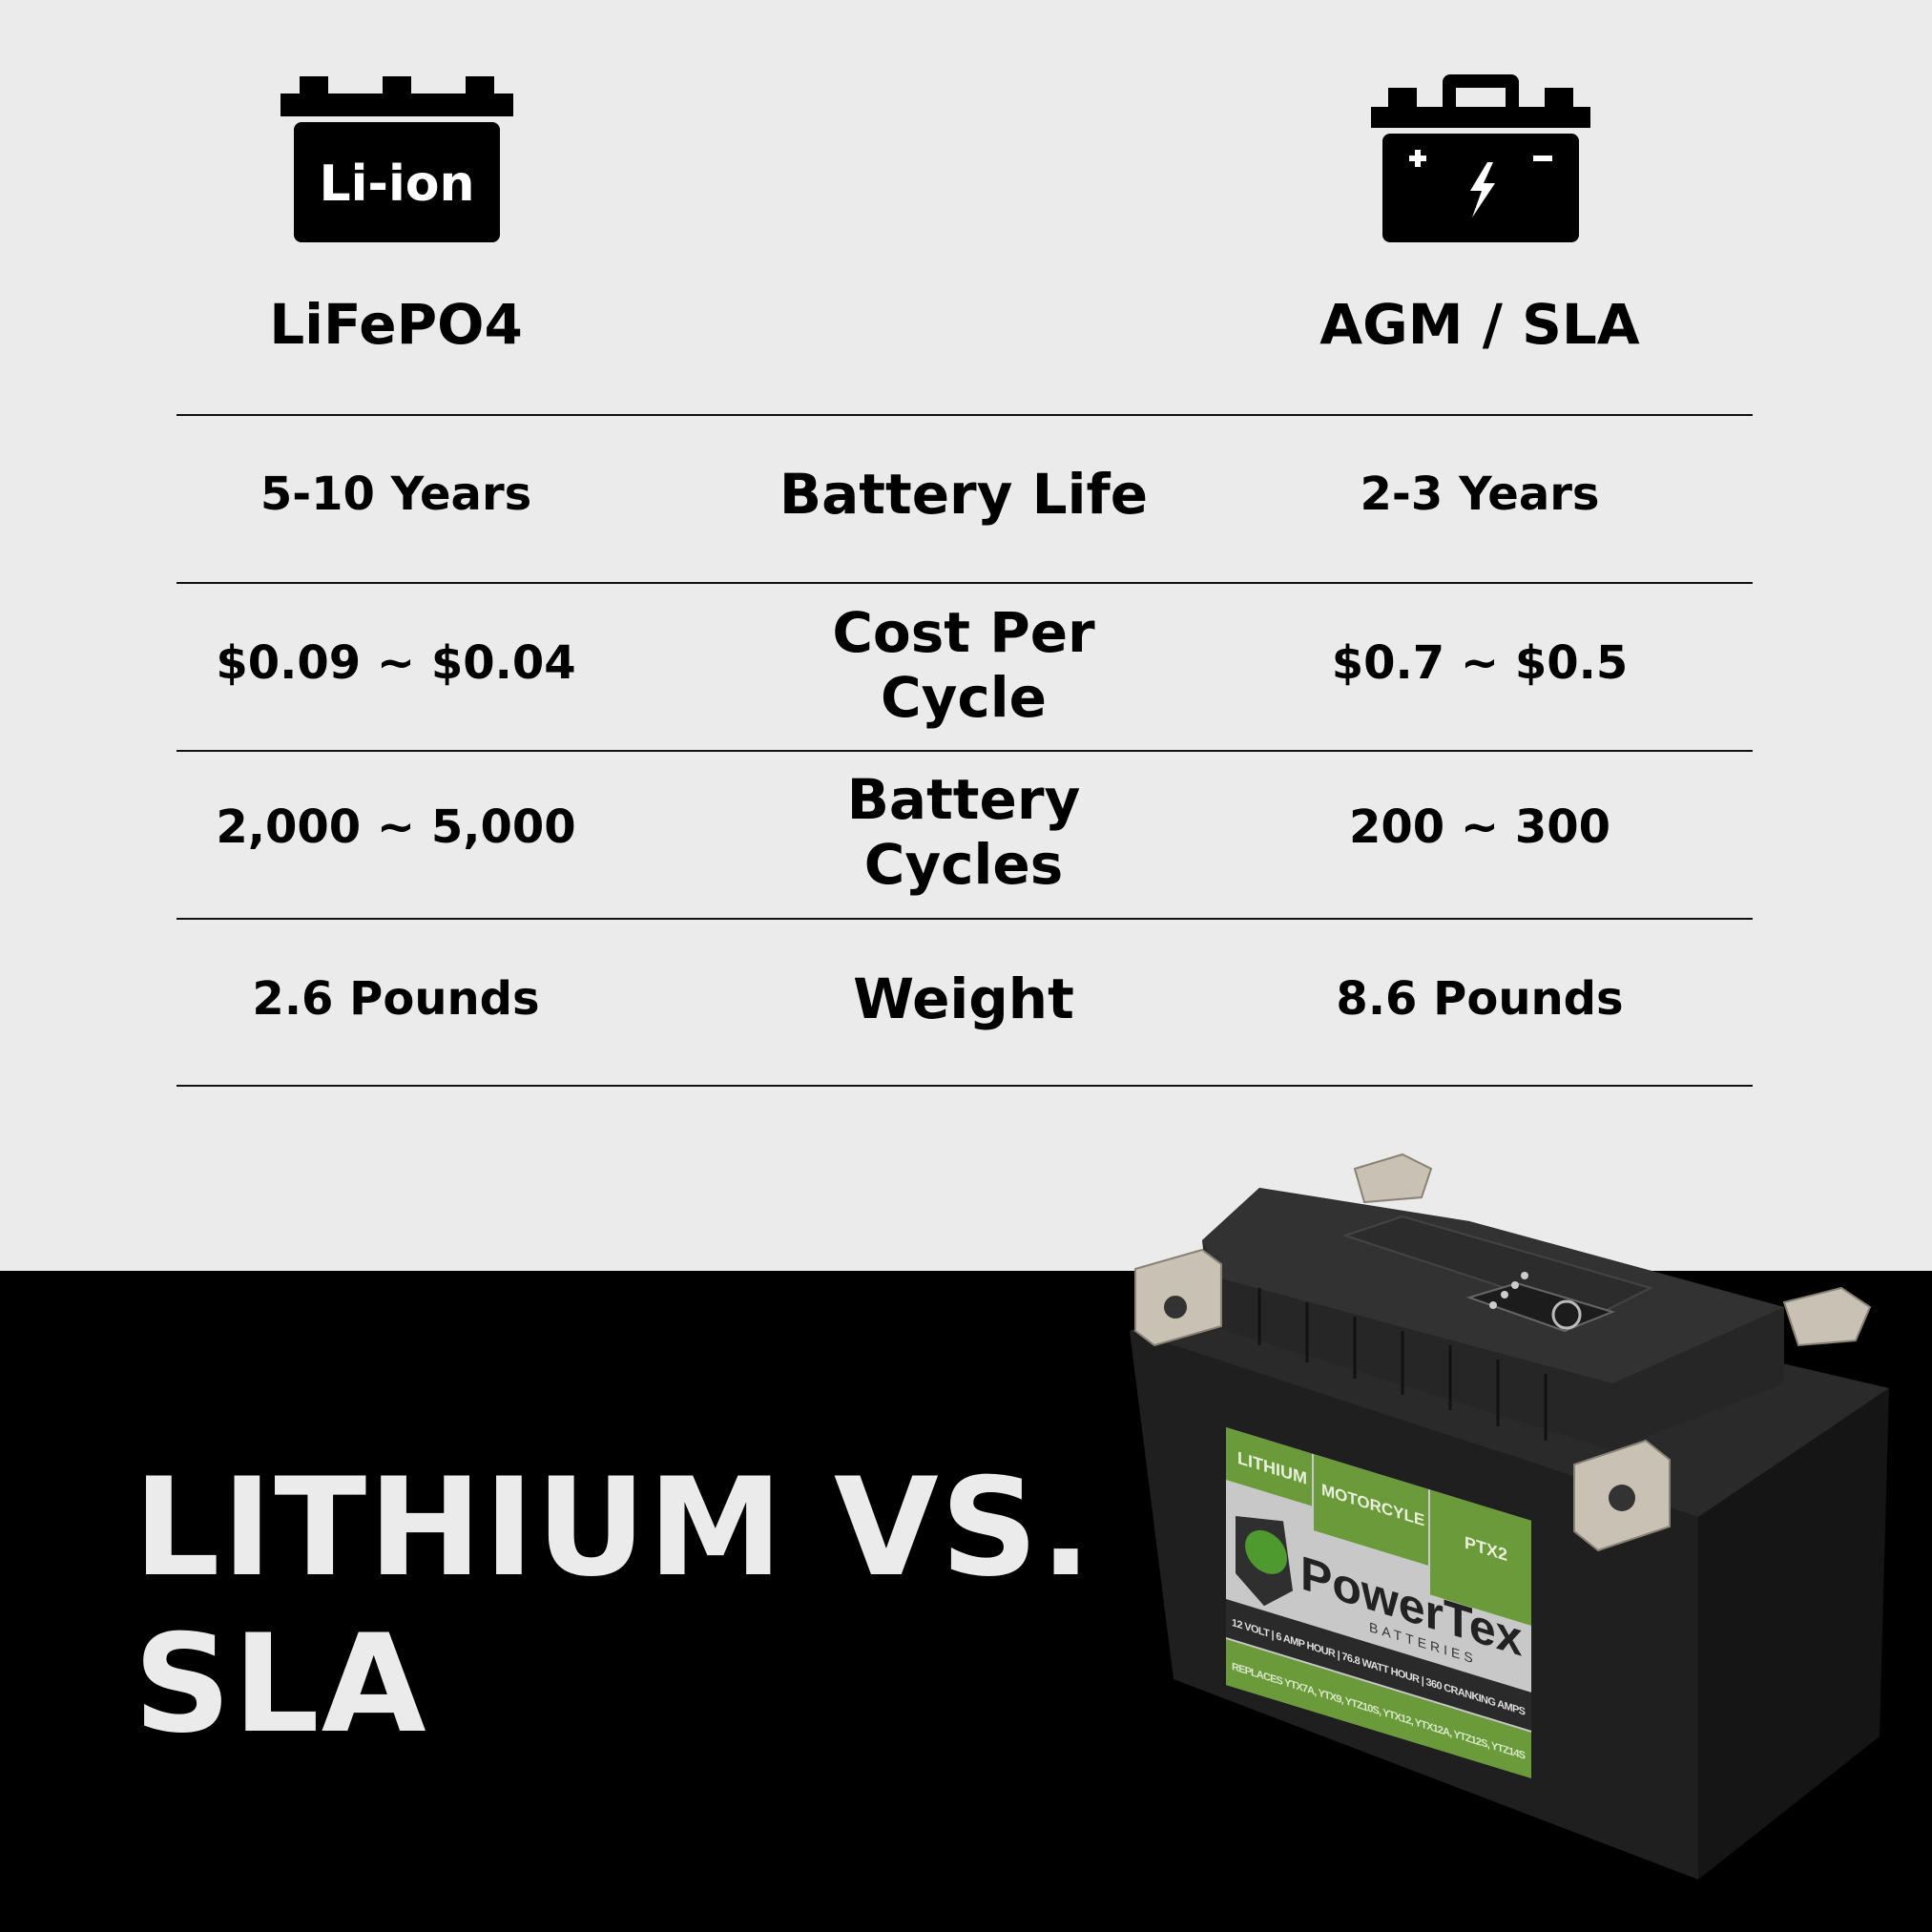 Image resolution: width=1932 pixels, height=1932 pixels. Describe the element at coordinates (1480, 494) in the screenshot. I see `sla-battery-life: 2-3 Years` at that location.